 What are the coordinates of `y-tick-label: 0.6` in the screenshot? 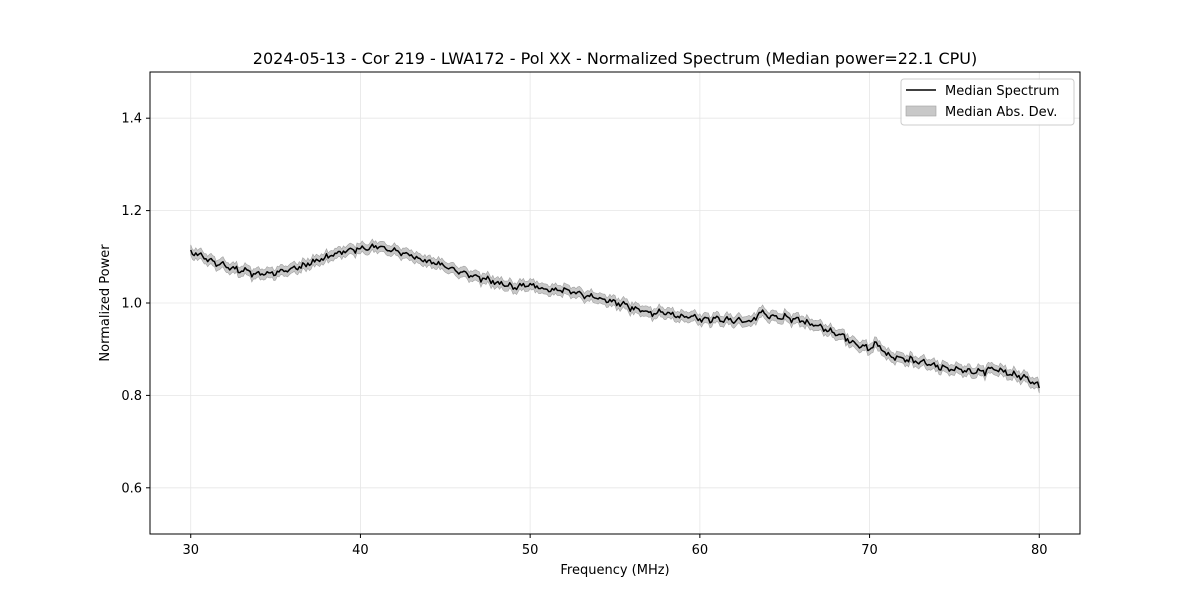 It's located at (131, 488).